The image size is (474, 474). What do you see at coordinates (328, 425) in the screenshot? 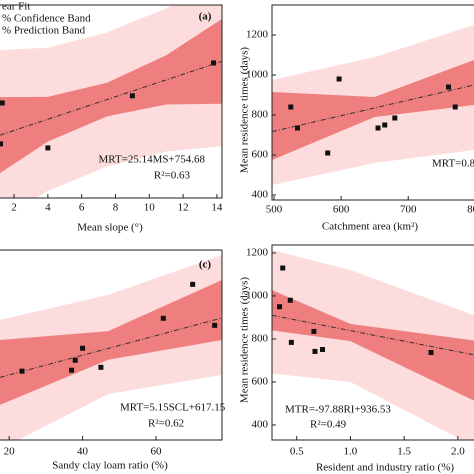
I see `r-squared: R²=0.49` at bounding box center [328, 425].